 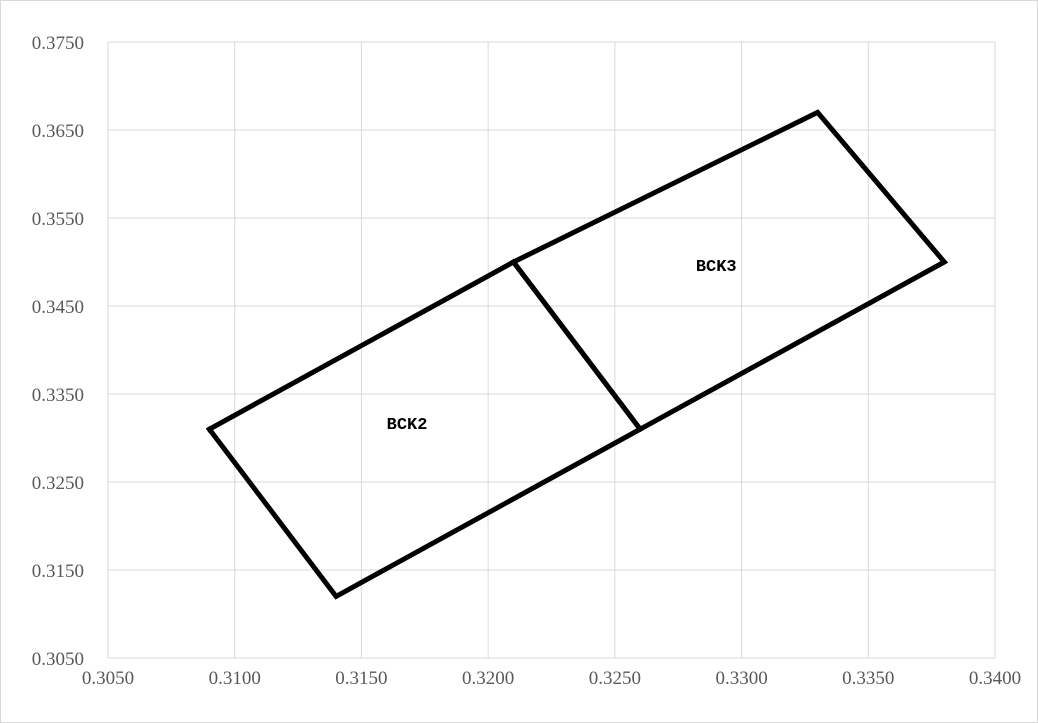 I want to click on x-tick-label: 0.3200, so click(x=488, y=678).